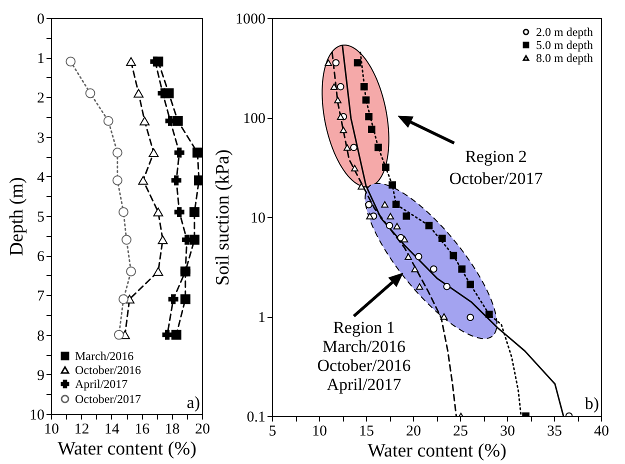 This screenshot has width=625, height=464. What do you see at coordinates (17, 216) in the screenshot?
I see `y-axis-title: Depth (m)` at bounding box center [17, 216].